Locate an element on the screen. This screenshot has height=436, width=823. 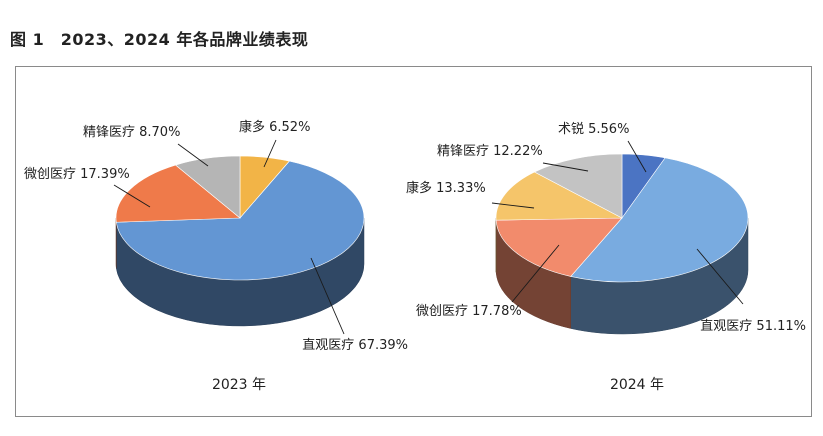
slice-label-康多: 康多 13.33% is located at coordinates (446, 188).